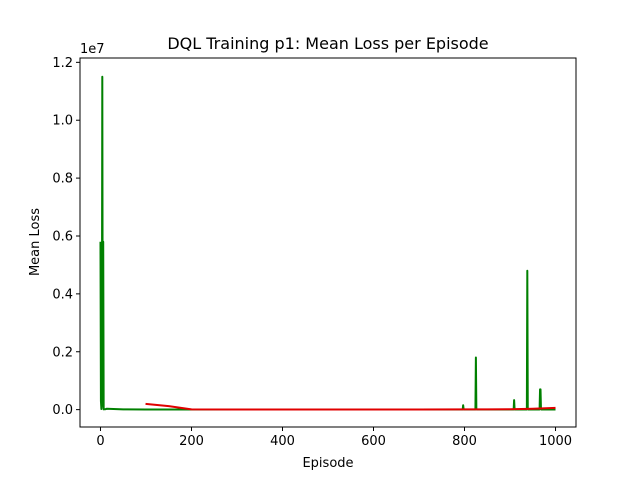  Describe the element at coordinates (373, 441) in the screenshot. I see `x-tick-label: 600` at that location.